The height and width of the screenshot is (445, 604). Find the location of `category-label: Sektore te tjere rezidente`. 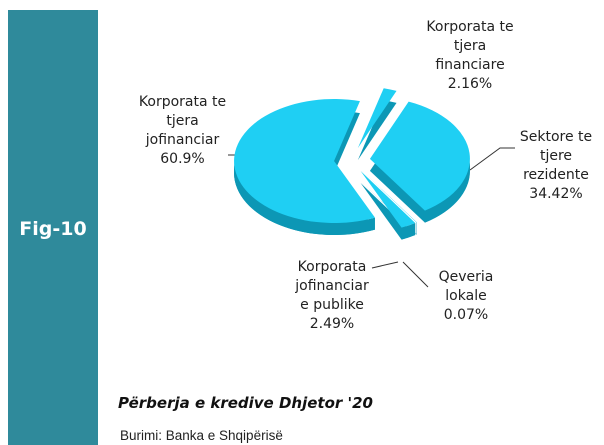

category-label: Sektore te tjere rezidente is located at coordinates (556, 156).